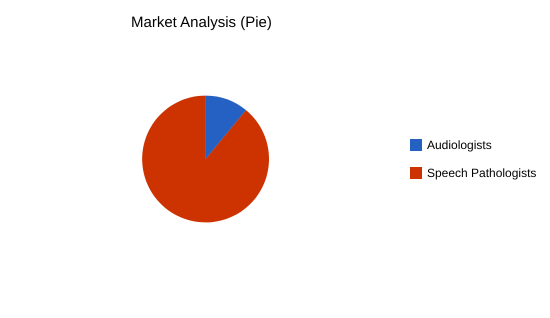 This screenshot has width=550, height=318. Describe the element at coordinates (459, 145) in the screenshot. I see `legend-label: Audiologists` at that location.